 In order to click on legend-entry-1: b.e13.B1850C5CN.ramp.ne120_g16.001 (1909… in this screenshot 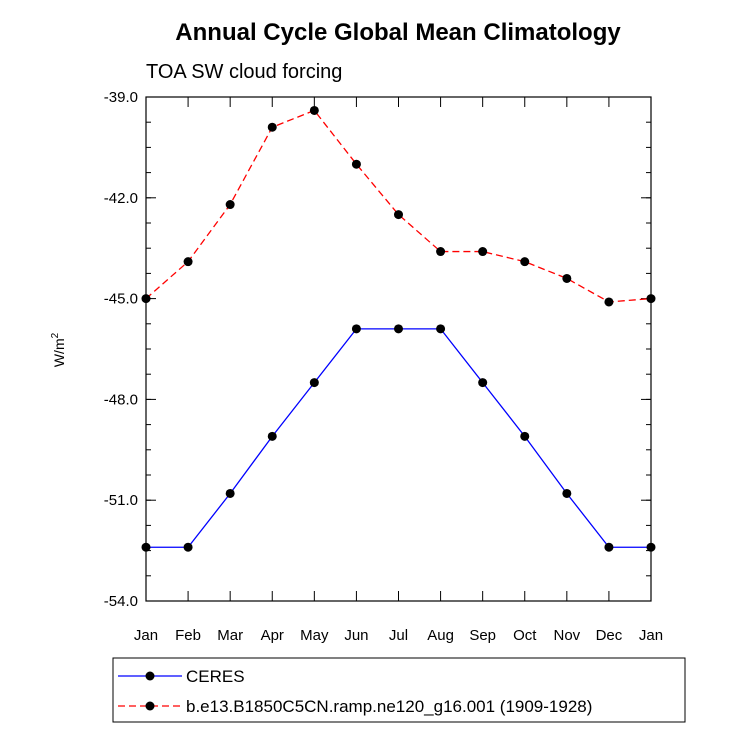, I will do `click(355, 706)`.